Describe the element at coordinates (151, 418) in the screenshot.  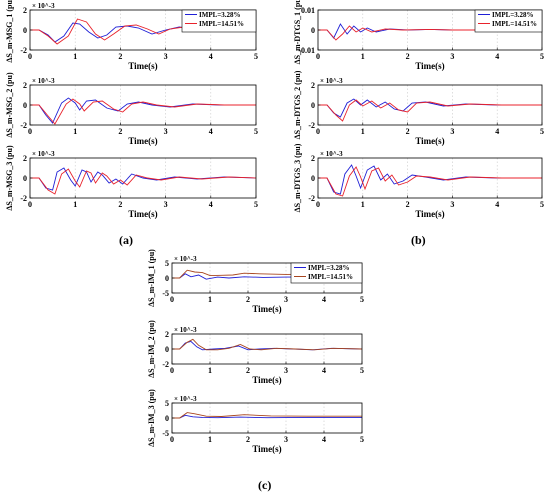
I see `y-axis-label: ΔS_m-IM_3 (pu)` at that location.